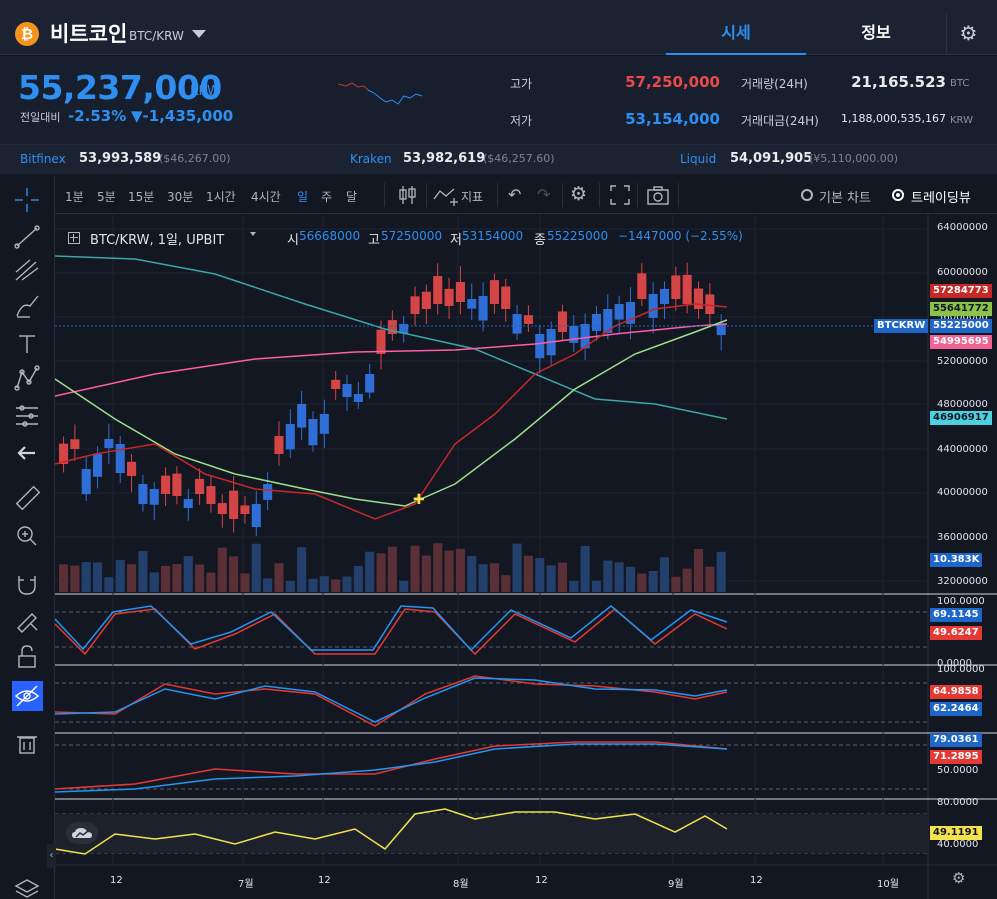 The width and height of the screenshot is (997, 899). I want to click on lock-icon, so click(27, 656).